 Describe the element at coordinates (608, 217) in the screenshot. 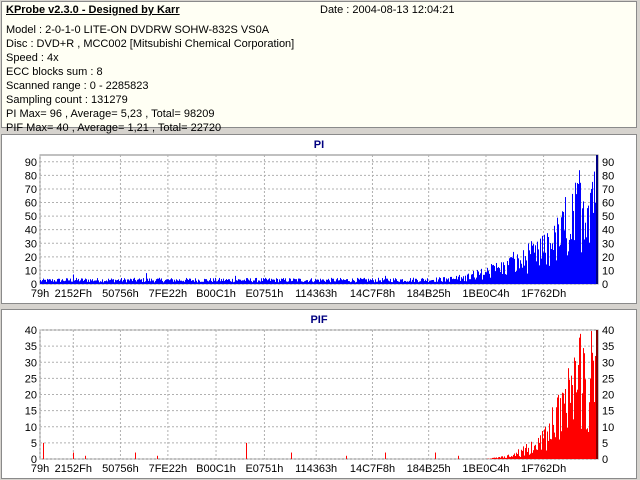

I see `pi-y-tick-right-5: 50` at that location.